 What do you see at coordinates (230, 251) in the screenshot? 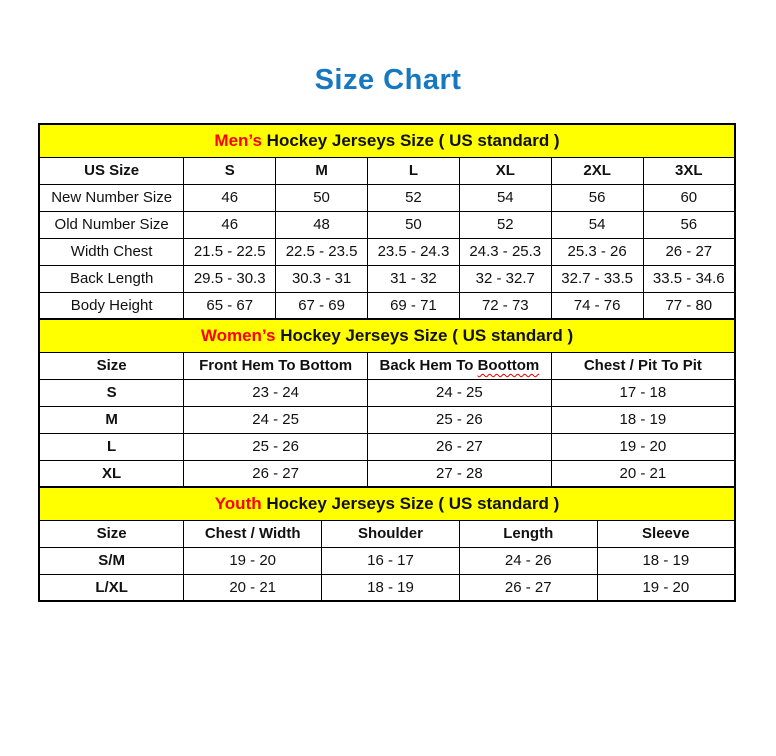
I see `size-cell: 21.5 - 22.5` at bounding box center [230, 251].